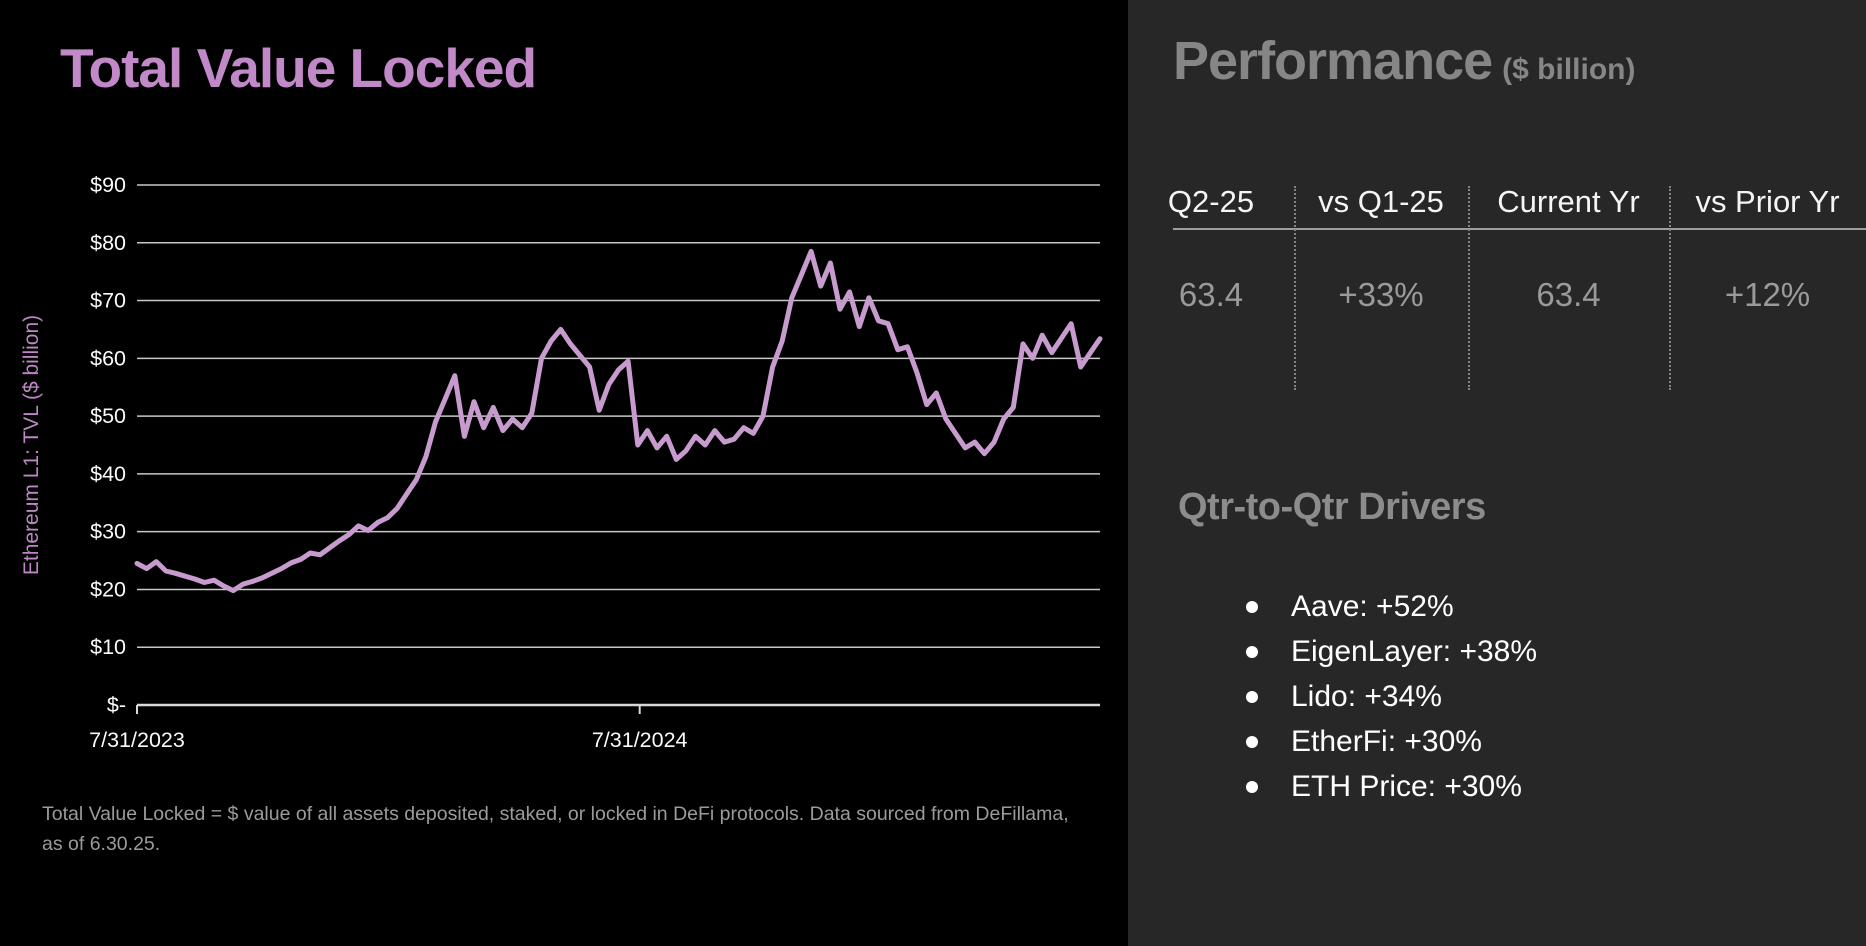  I want to click on y-axis-title: Ethereum L1: TVL ($ billion), so click(31, 445).